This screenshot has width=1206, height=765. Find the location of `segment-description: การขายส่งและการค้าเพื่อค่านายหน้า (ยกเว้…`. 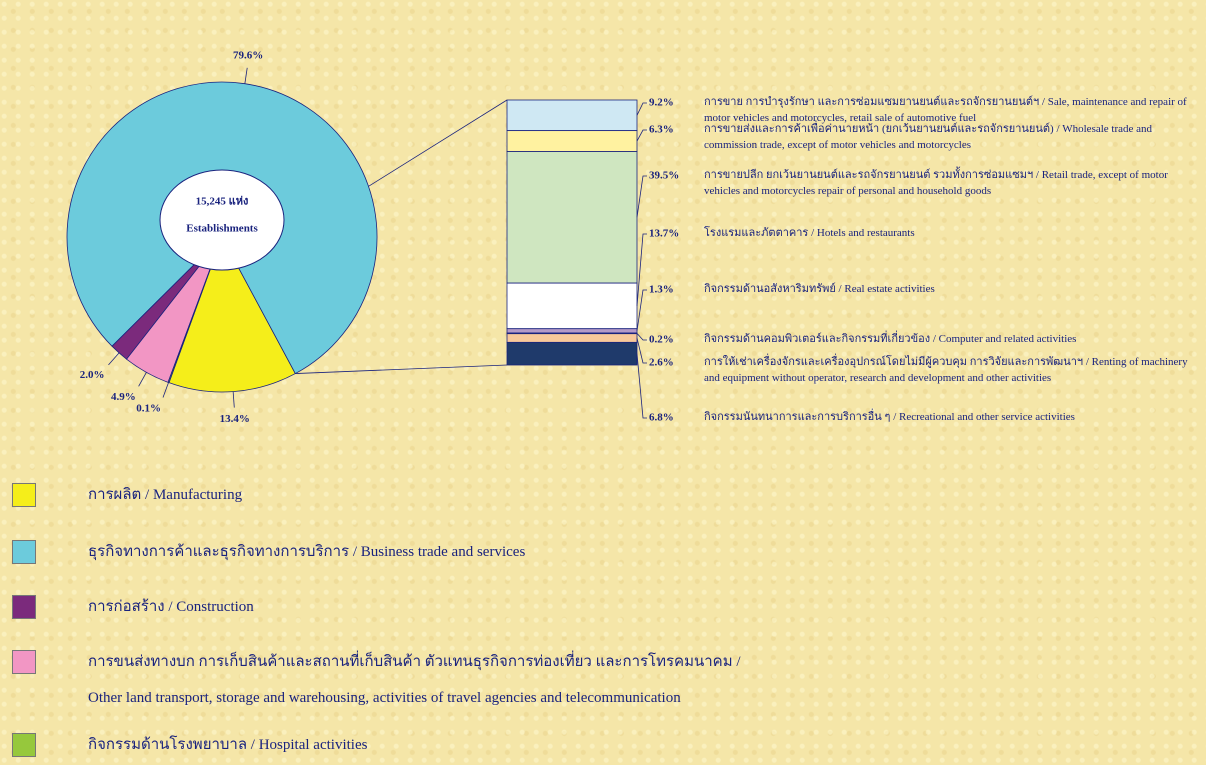

segment-description: การขายส่งและการค้าเพื่อค่านายหน้า (ยกเว้… is located at coordinates (928, 137).